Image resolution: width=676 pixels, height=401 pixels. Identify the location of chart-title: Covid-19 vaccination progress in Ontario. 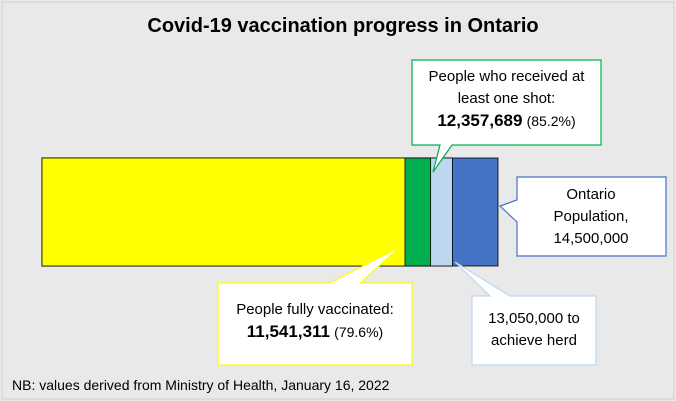
(343, 26).